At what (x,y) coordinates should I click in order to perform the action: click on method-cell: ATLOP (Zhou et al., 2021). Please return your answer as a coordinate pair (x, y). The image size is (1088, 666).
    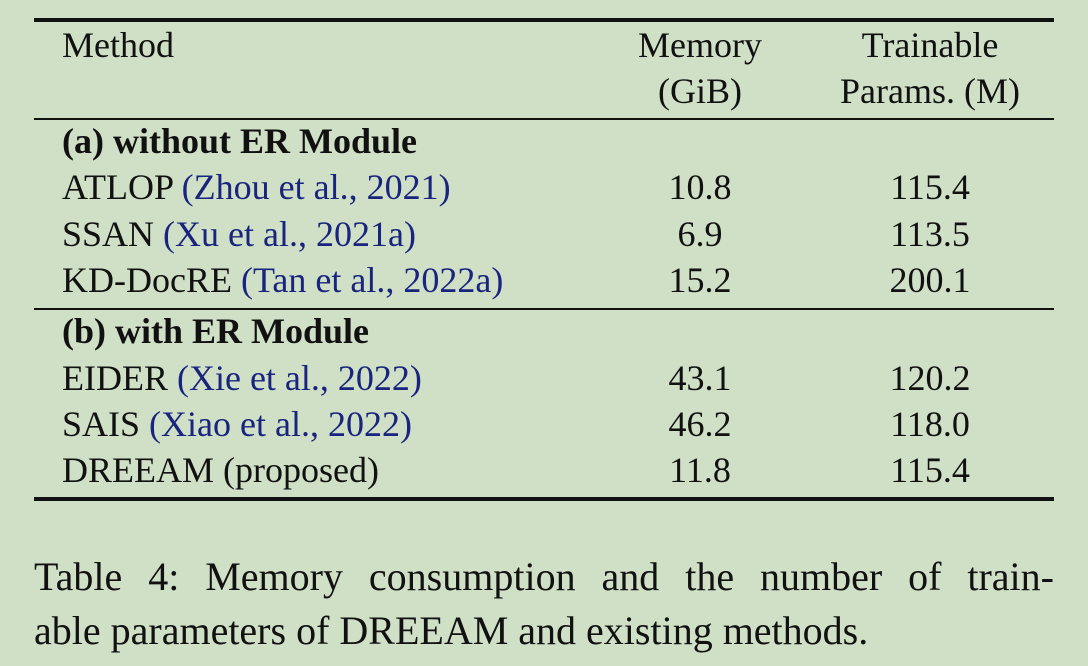
    Looking at the image, I should click on (256, 187).